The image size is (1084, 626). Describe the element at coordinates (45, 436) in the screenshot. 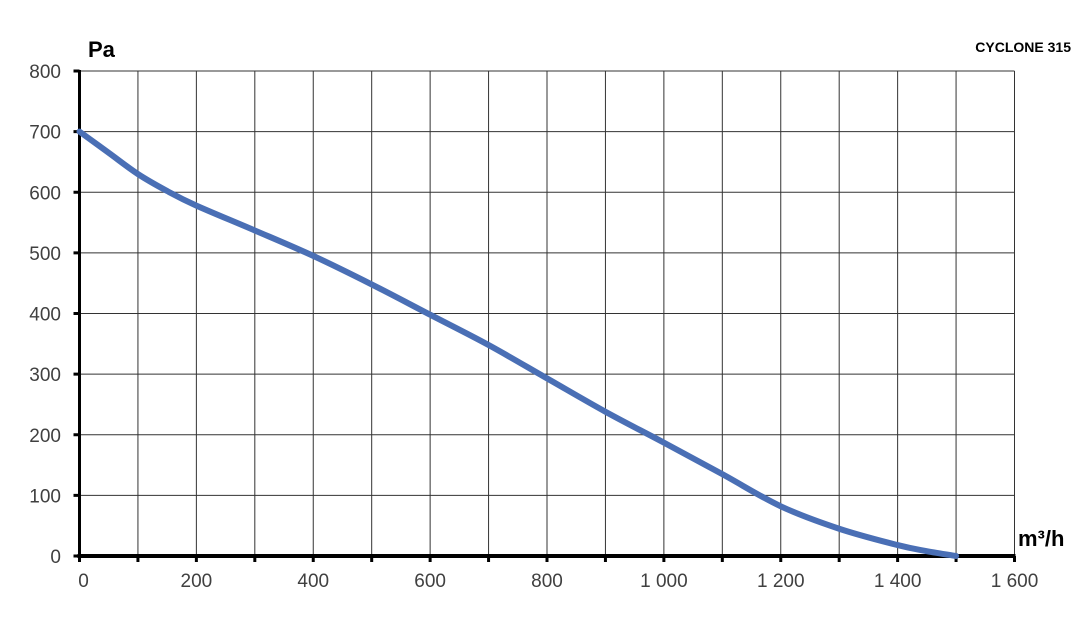

I see `y-tick-label: 200` at that location.